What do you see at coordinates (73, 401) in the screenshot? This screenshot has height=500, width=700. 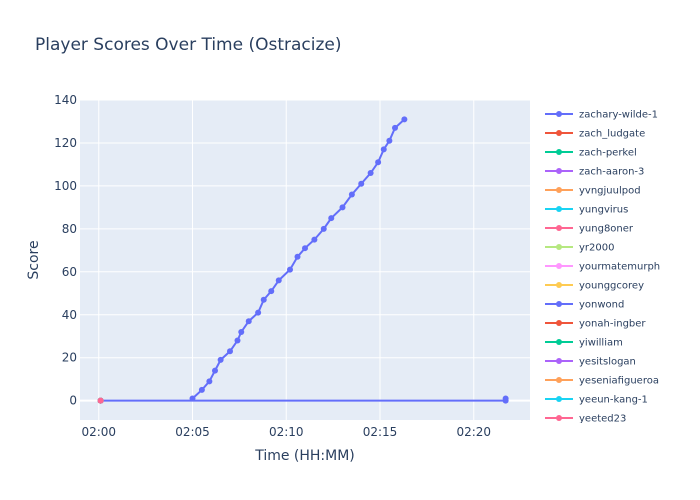 I see `y-tick-label: 0` at bounding box center [73, 401].